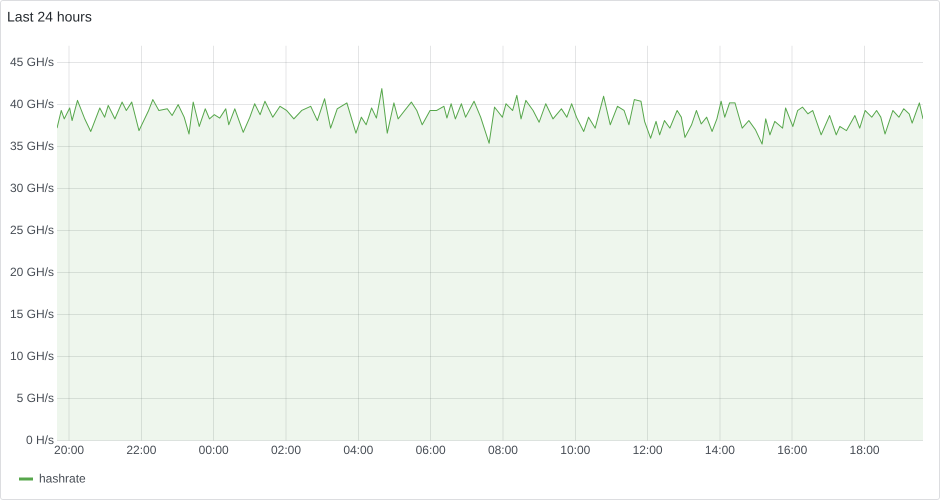  I want to click on x-tick-label: 08:00, so click(503, 450).